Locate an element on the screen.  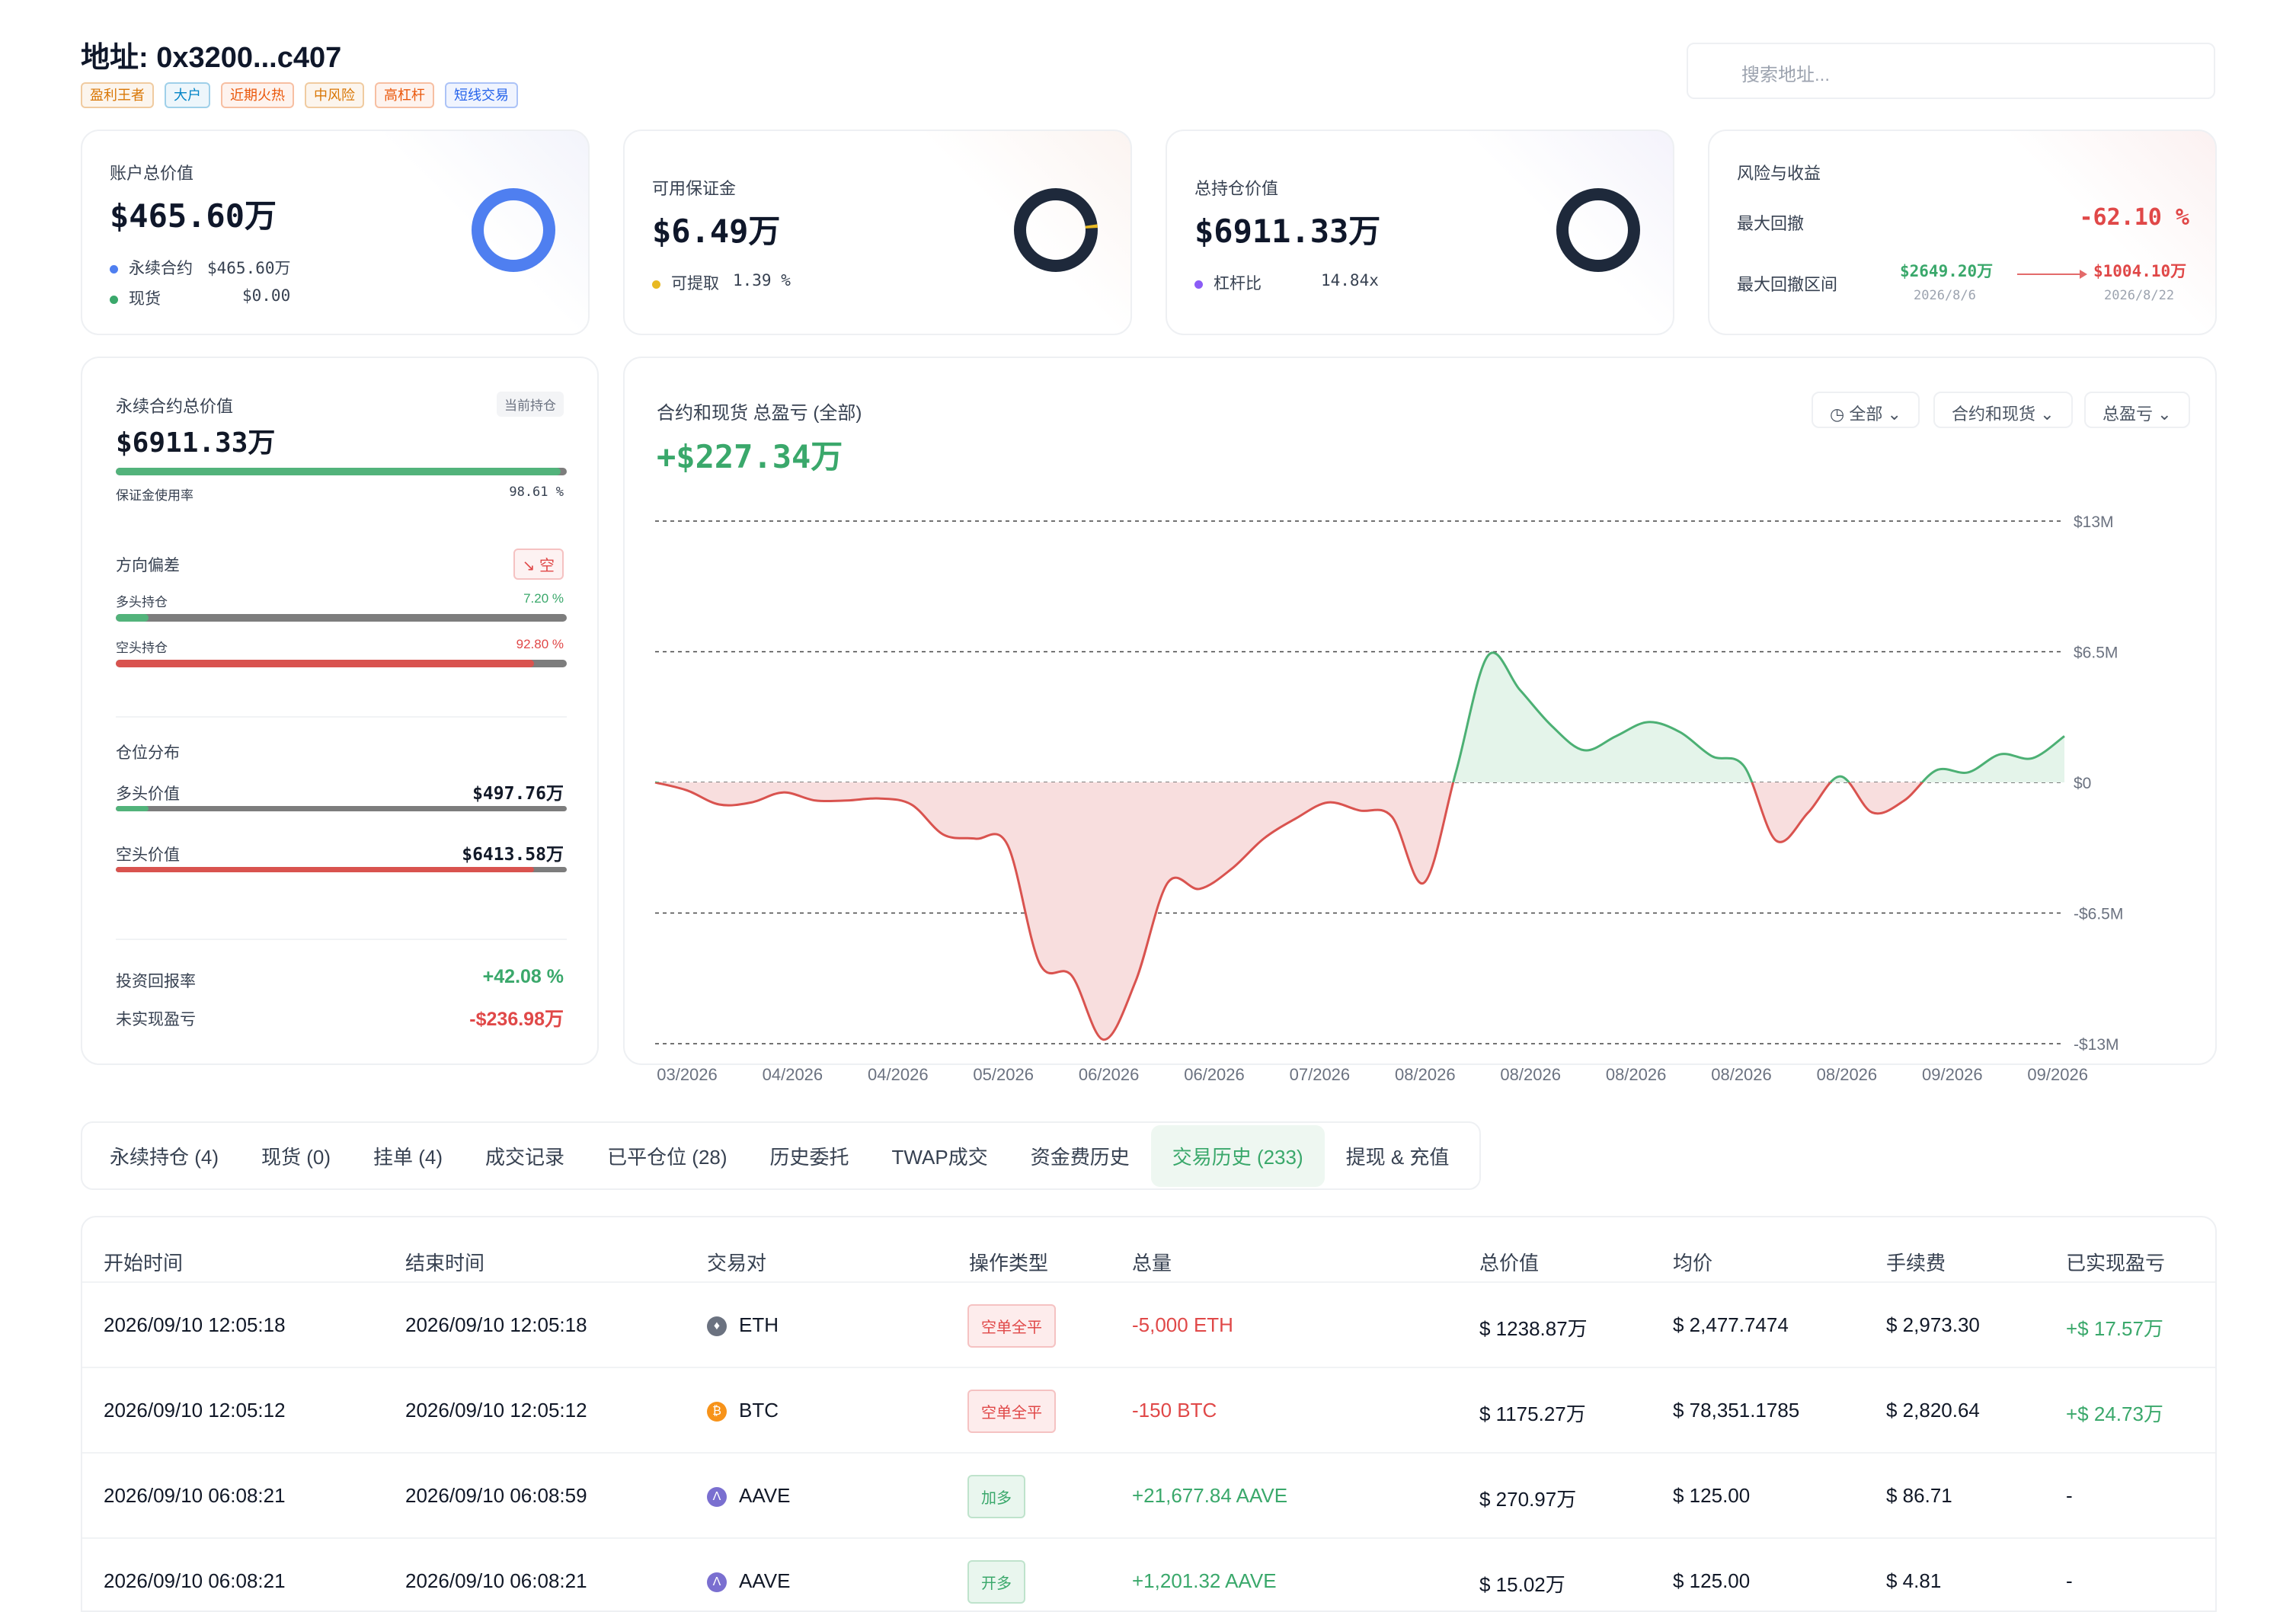
chevron-down-icon: ⌄ is located at coordinates (2048, 414).